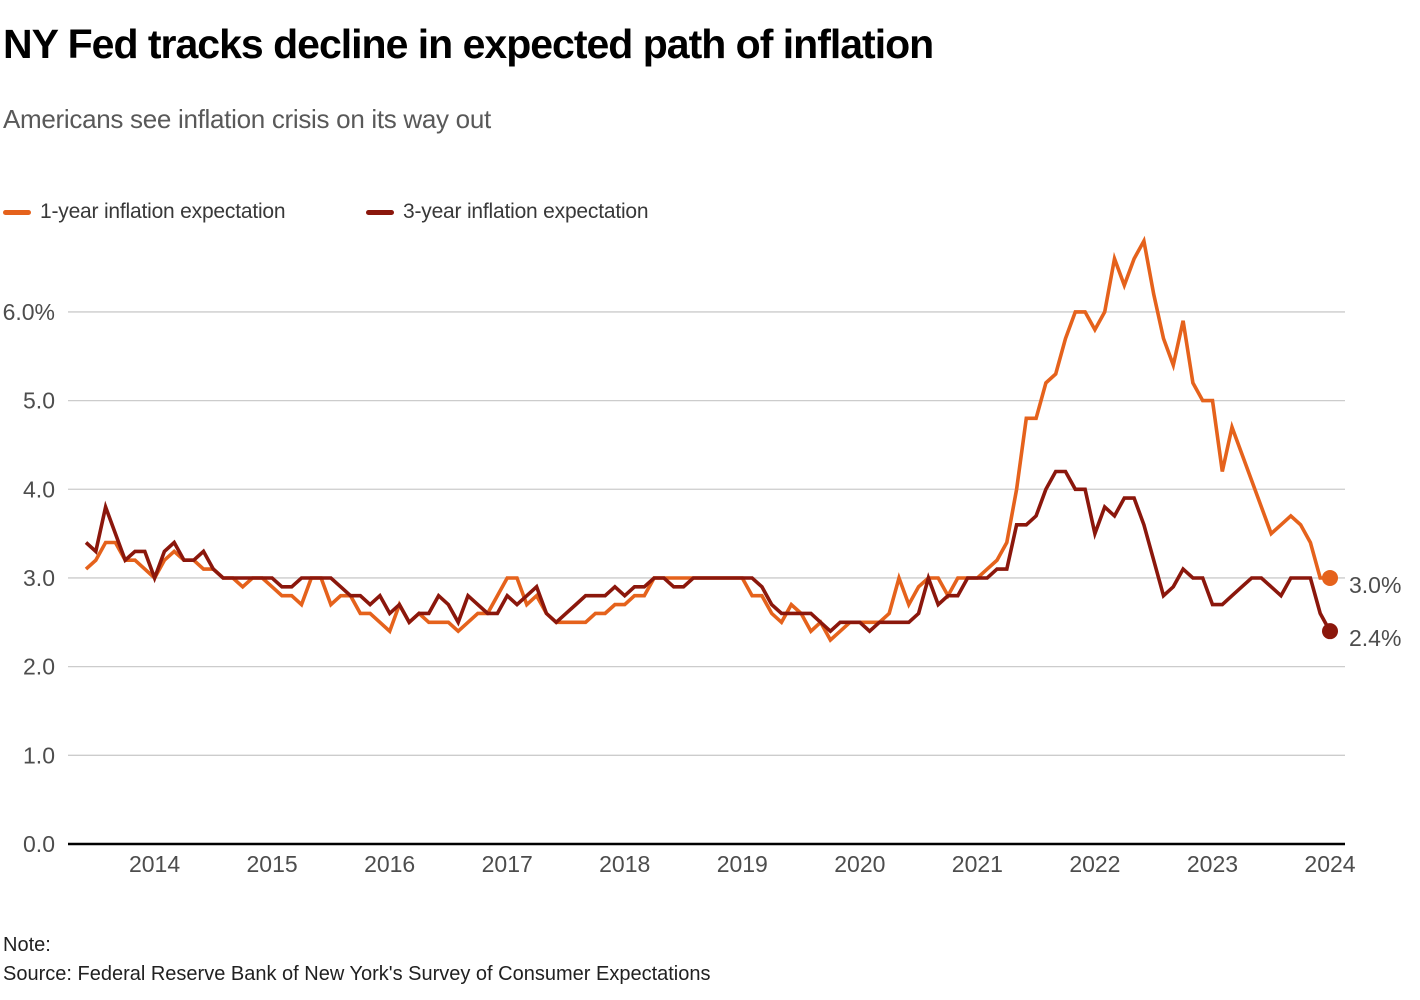  Describe the element at coordinates (39, 489) in the screenshot. I see `y-tick-label-4.0: 4.0` at that location.